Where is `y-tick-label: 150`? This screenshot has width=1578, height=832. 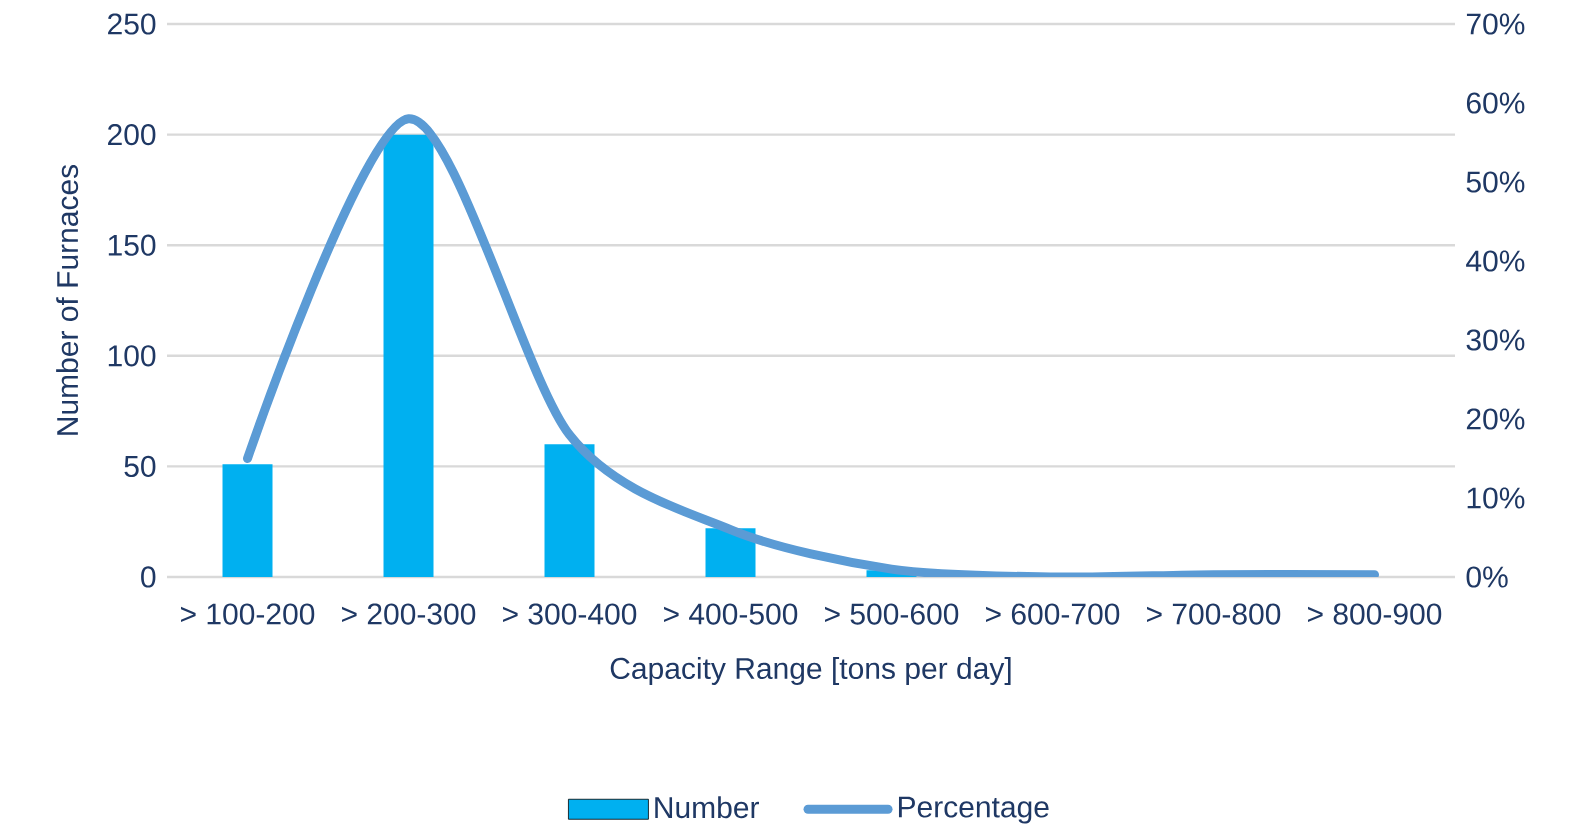
y-tick-label: 150 is located at coordinates (132, 245).